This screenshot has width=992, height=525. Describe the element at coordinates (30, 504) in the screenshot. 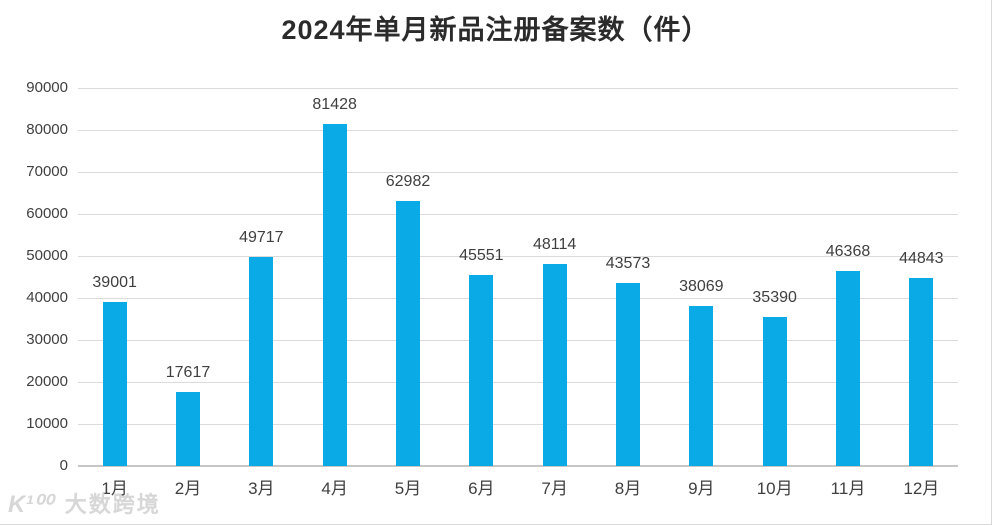

I see `watermark-logo-icon: K¹⁰⁰` at that location.